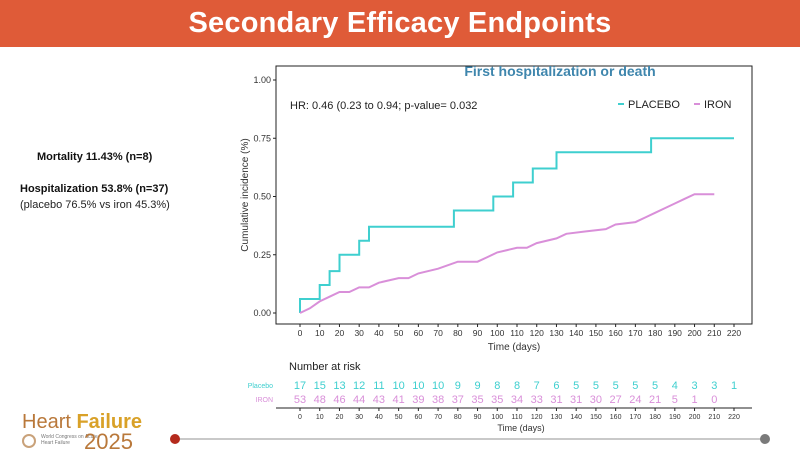 This screenshot has height=466, width=800. Describe the element at coordinates (359, 400) in the screenshot. I see `risk-value: 44` at that location.